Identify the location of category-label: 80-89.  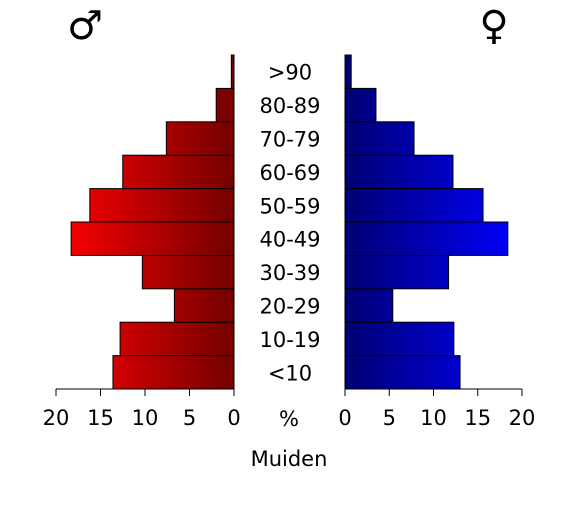
(289, 106).